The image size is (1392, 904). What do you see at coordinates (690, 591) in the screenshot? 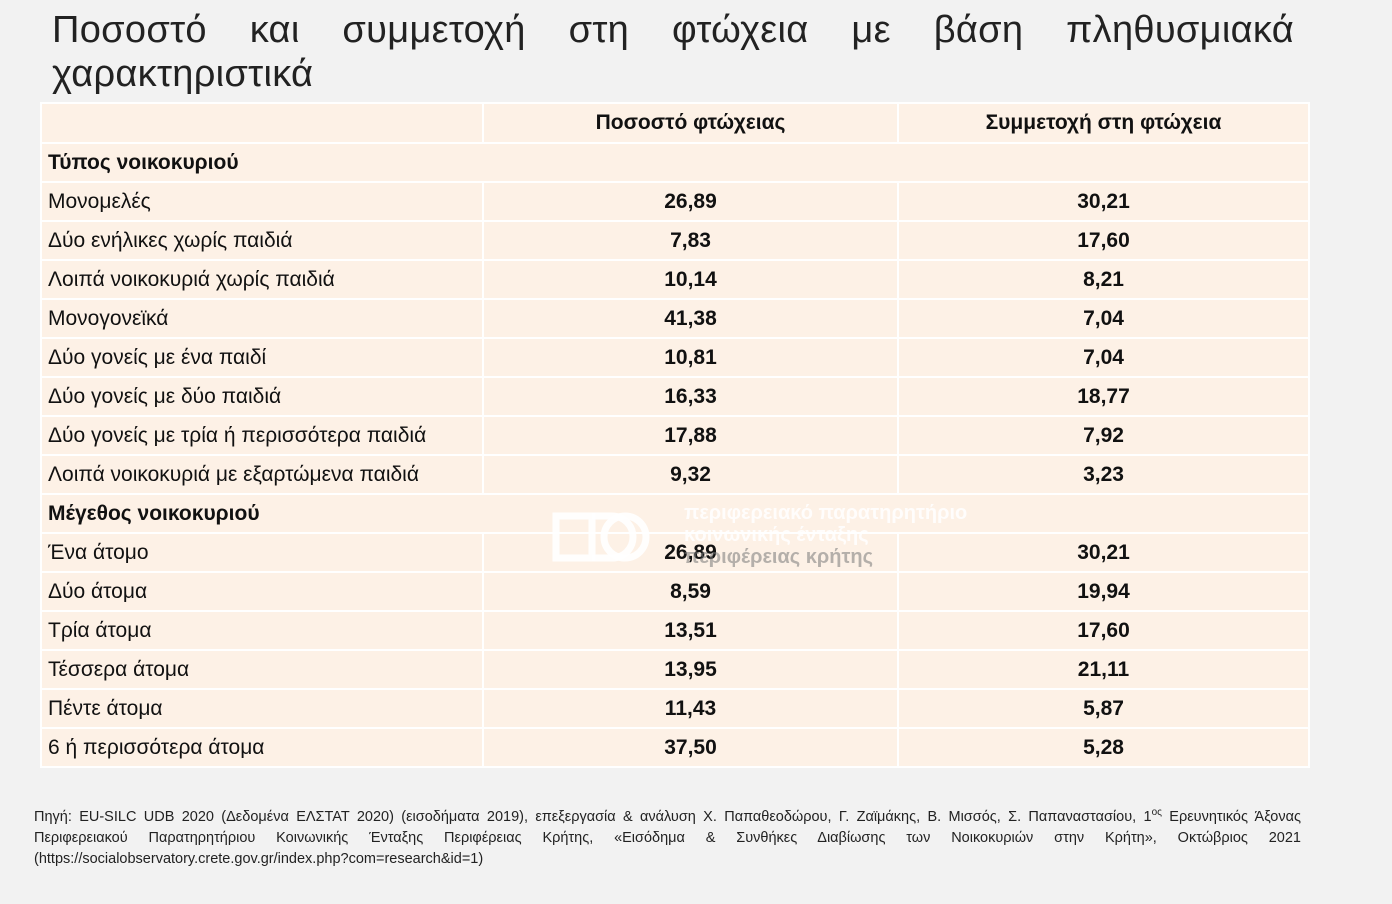
I see `poverty-rate-cell: 8,59` at bounding box center [690, 591].